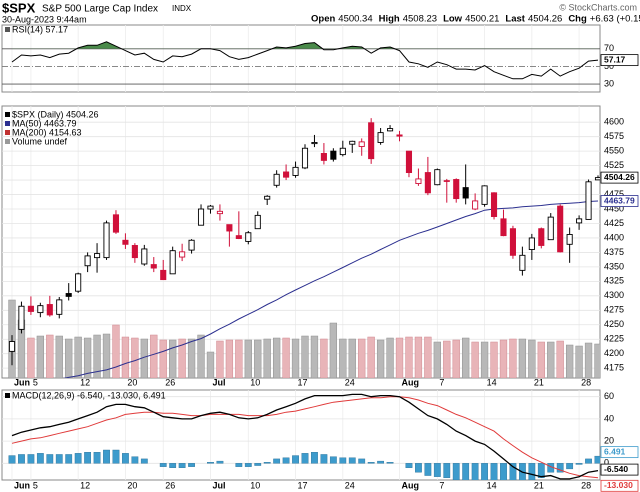 The height and width of the screenshot is (492, 640). Describe the element at coordinates (55, 114) in the screenshot. I see `legend-label: $SPX (Daily) 4504.26` at that location.